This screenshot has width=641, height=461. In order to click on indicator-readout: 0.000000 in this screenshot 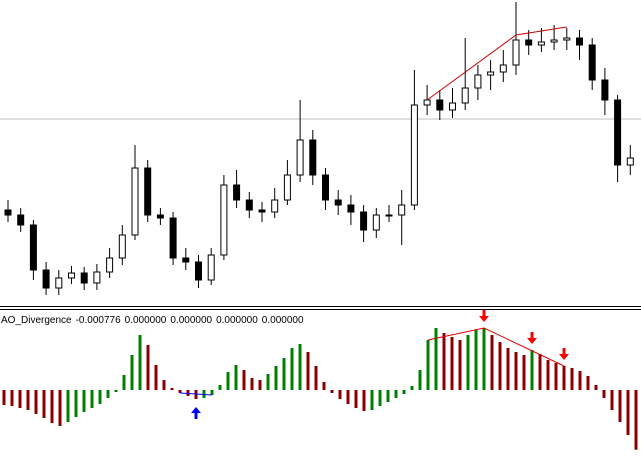, I will do `click(237, 320)`.